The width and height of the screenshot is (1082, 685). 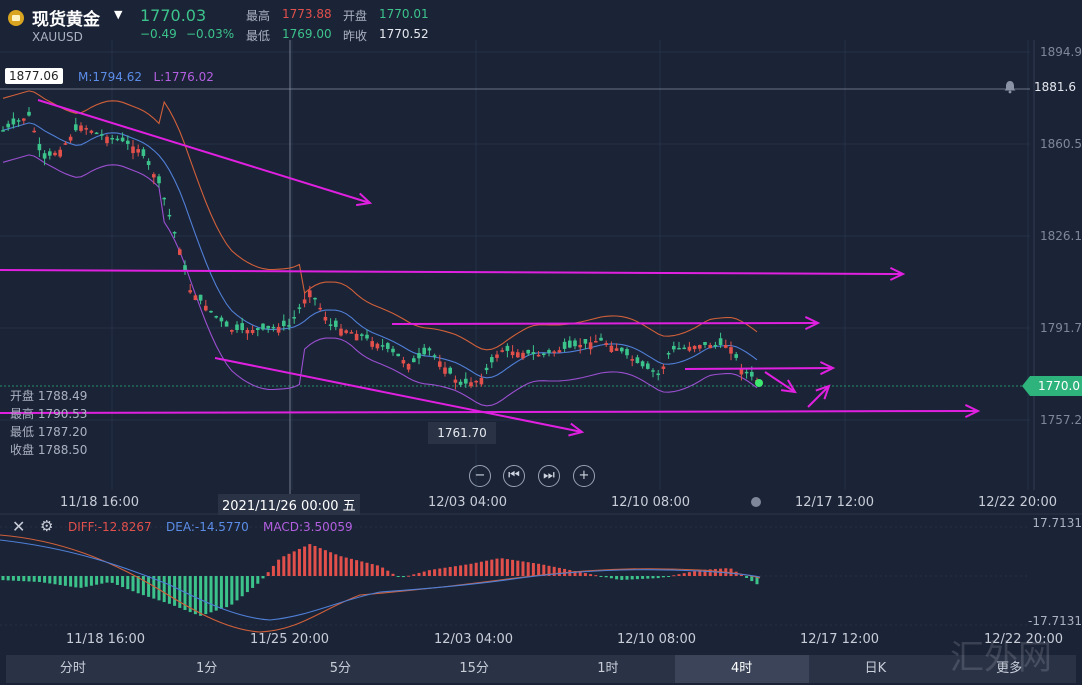 I want to click on selected-time-label: 2021/11/26 00:00 五, so click(x=289, y=504).